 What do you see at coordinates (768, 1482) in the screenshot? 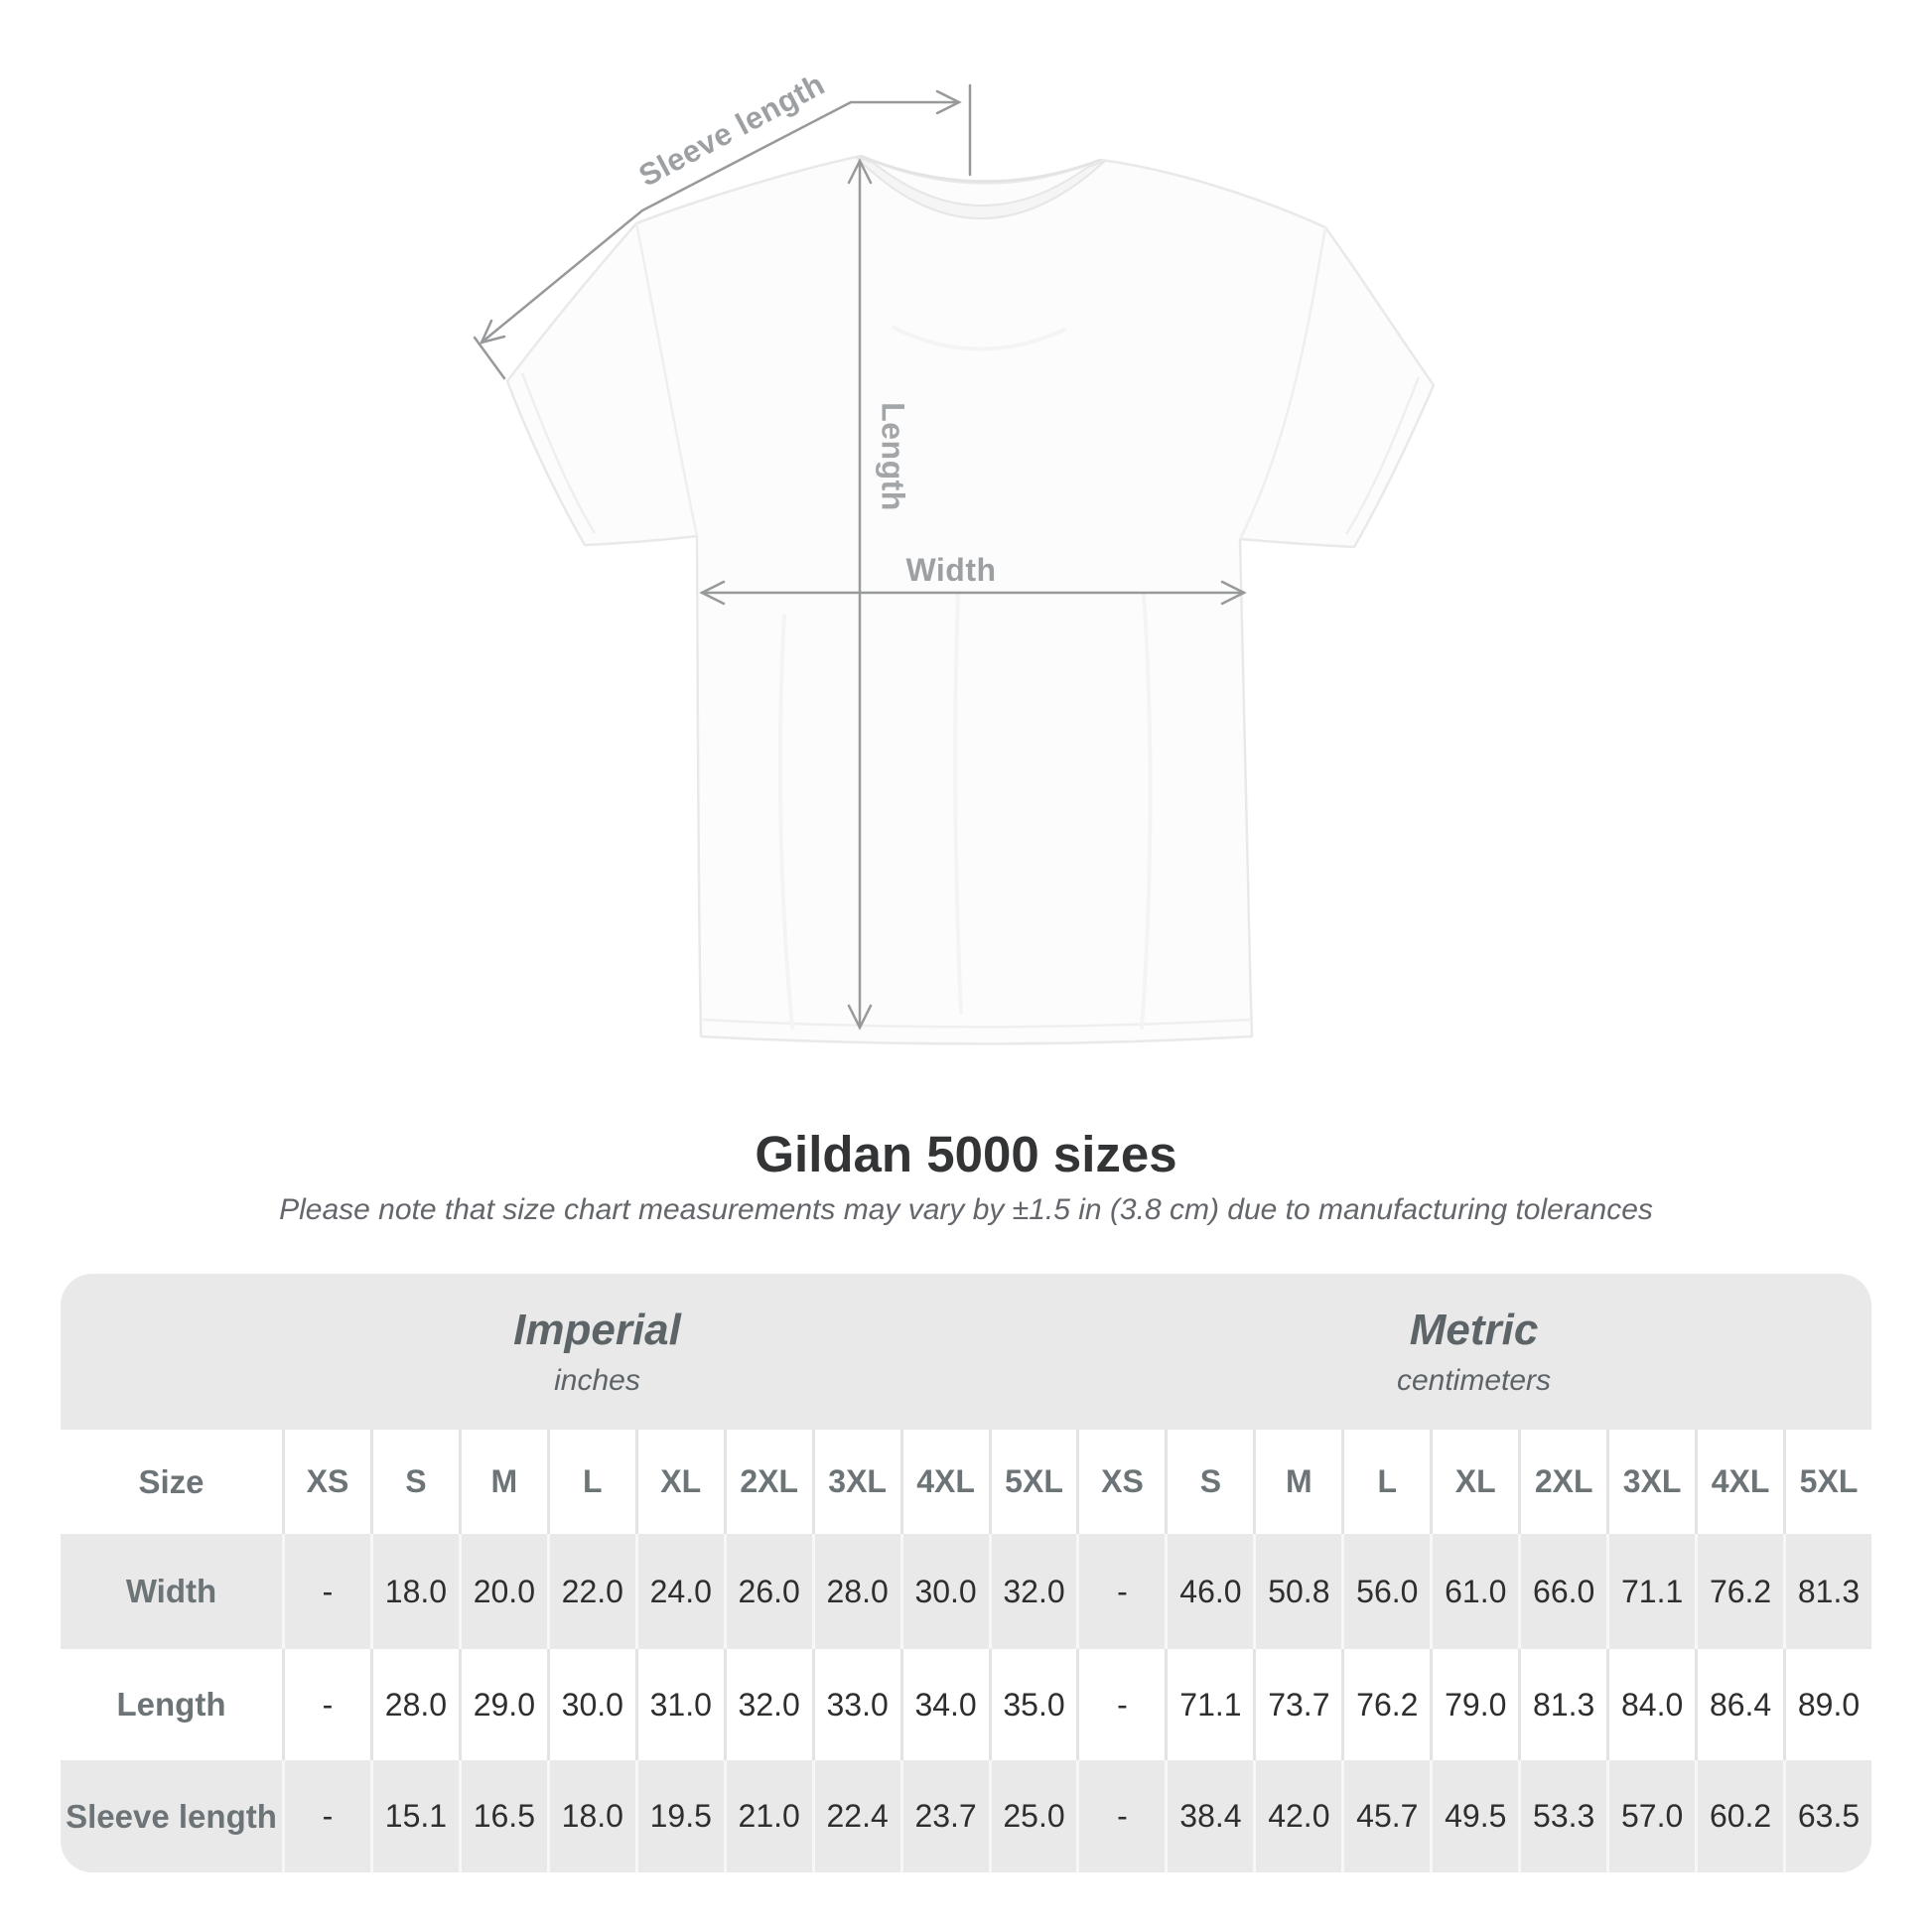
I see `size-header-imperial-2xl: 2XL` at bounding box center [768, 1482].